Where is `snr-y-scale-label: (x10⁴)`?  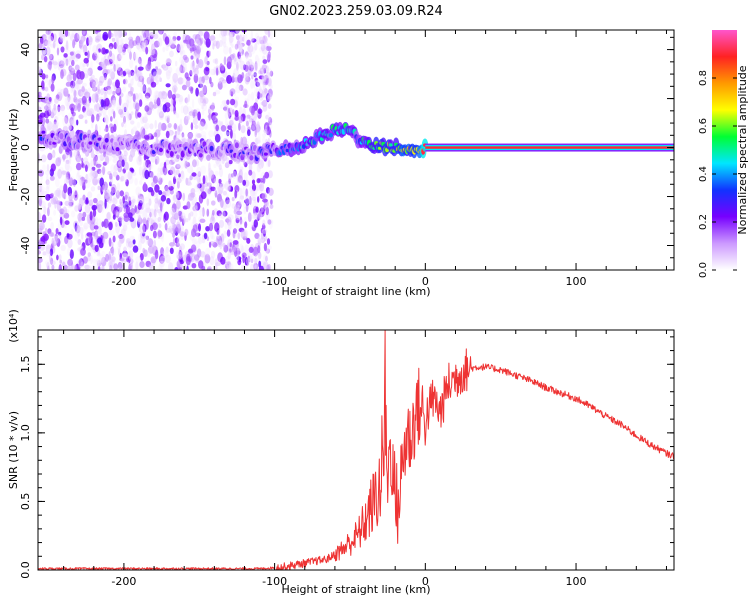
snr-y-scale-label: (x10⁴) is located at coordinates (13, 326).